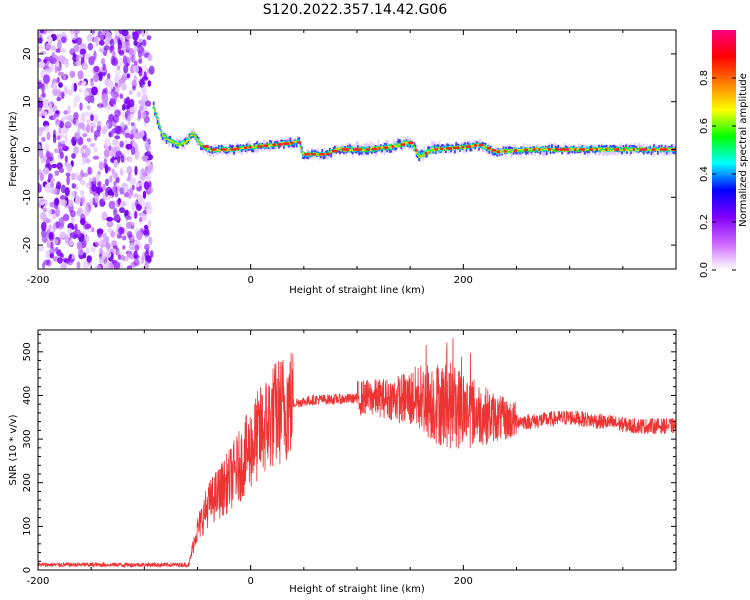 Image resolution: width=750 pixels, height=600 pixels. What do you see at coordinates (250, 581) in the screenshot?
I see `x-tick-label: 0` at bounding box center [250, 581].